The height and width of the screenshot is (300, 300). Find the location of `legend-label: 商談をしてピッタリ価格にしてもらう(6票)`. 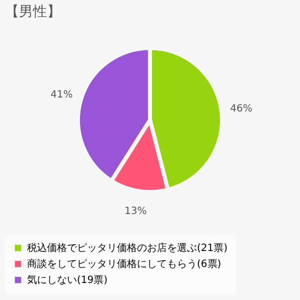

legend-label: 商談をしてピッタリ価格にしてもらう(6票) is located at coordinates (124, 264).